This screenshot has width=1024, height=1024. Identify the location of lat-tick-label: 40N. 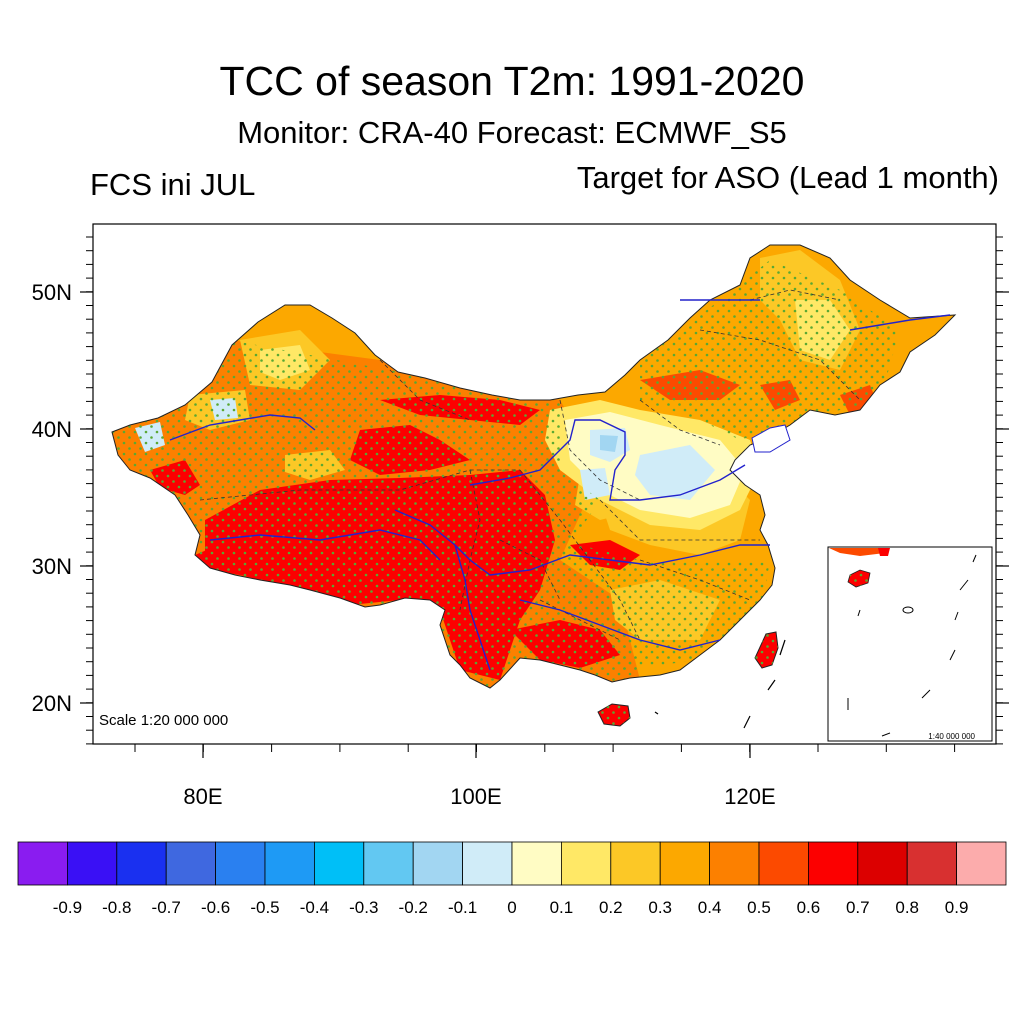
(52, 429).